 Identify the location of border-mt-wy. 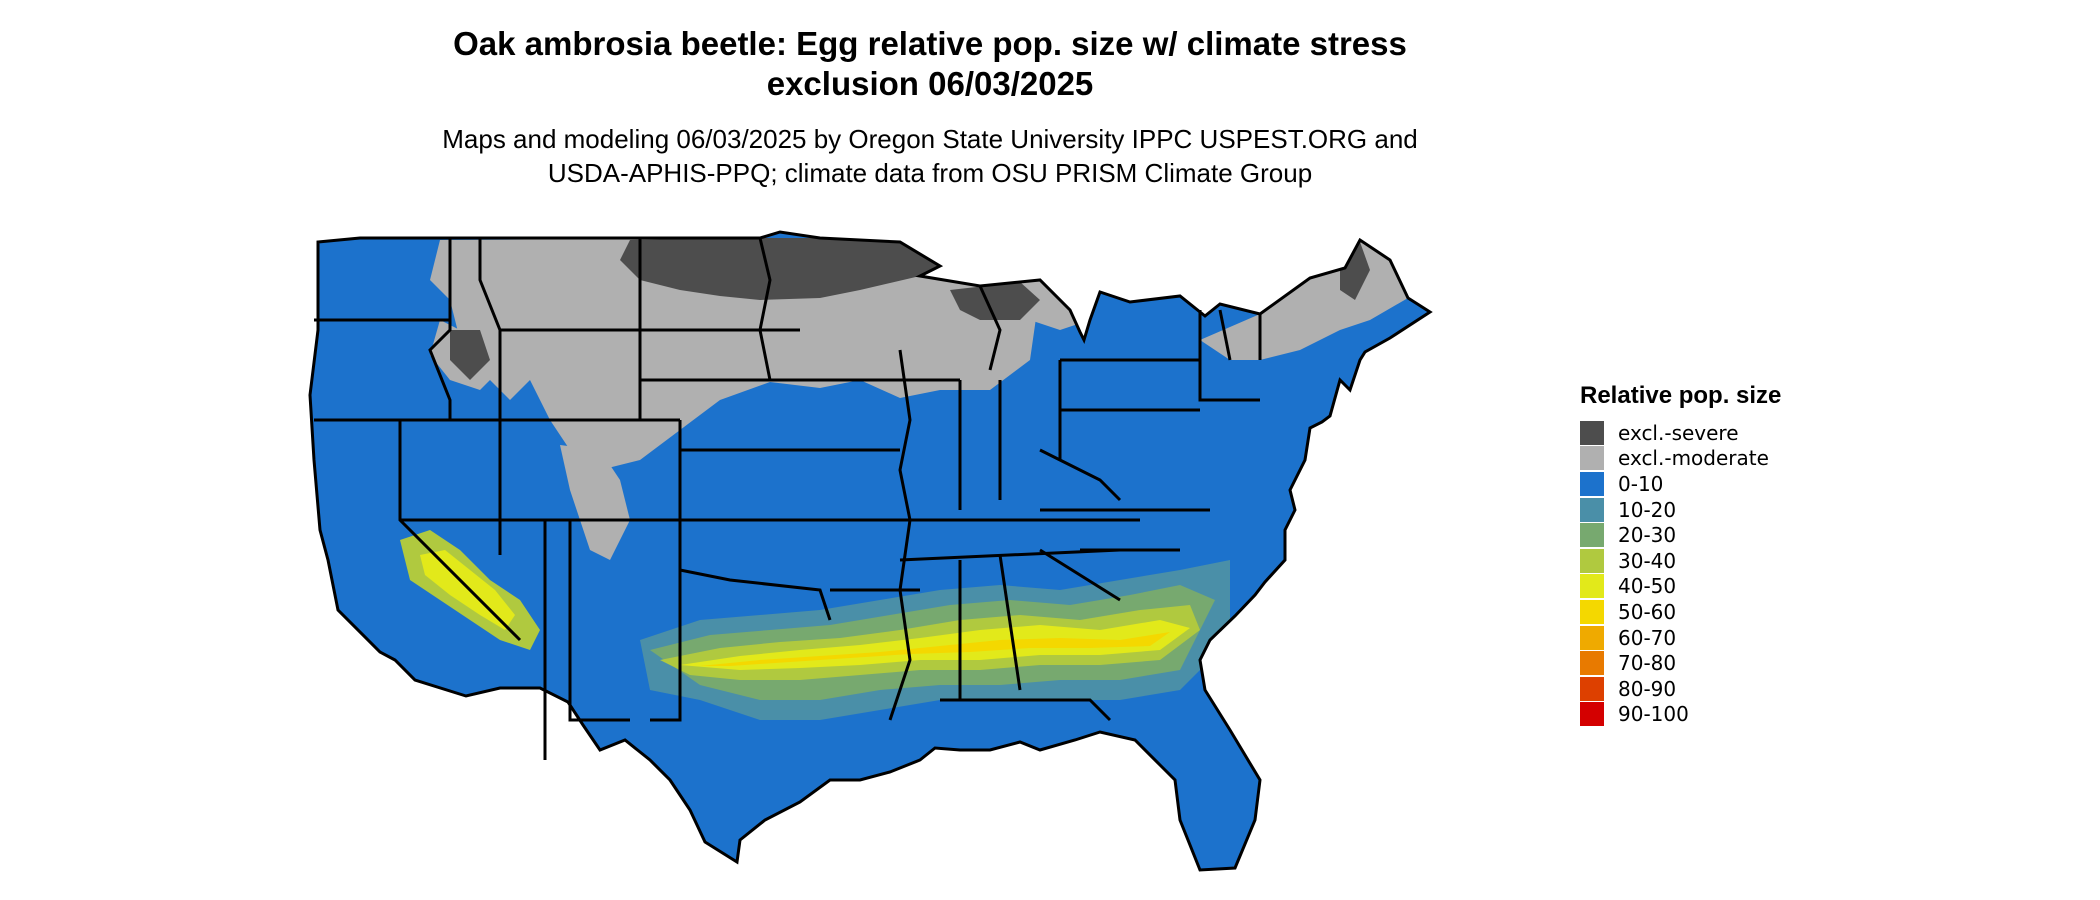
(559, 285).